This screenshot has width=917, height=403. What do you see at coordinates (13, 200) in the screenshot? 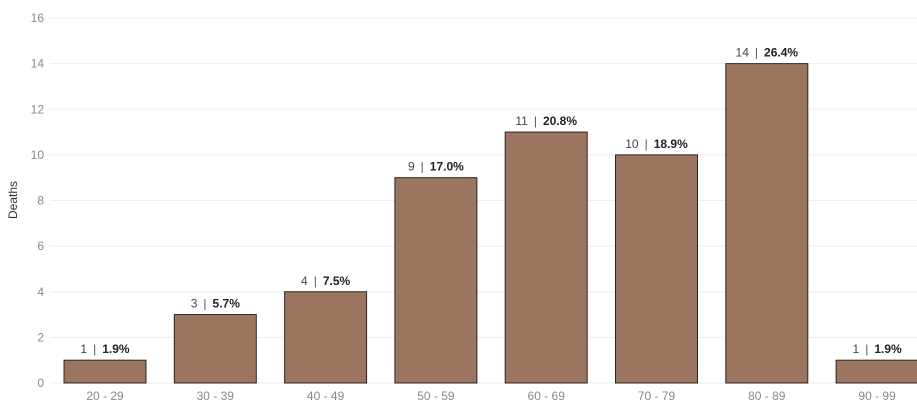
I see `y-axis-label: Deaths` at bounding box center [13, 200].